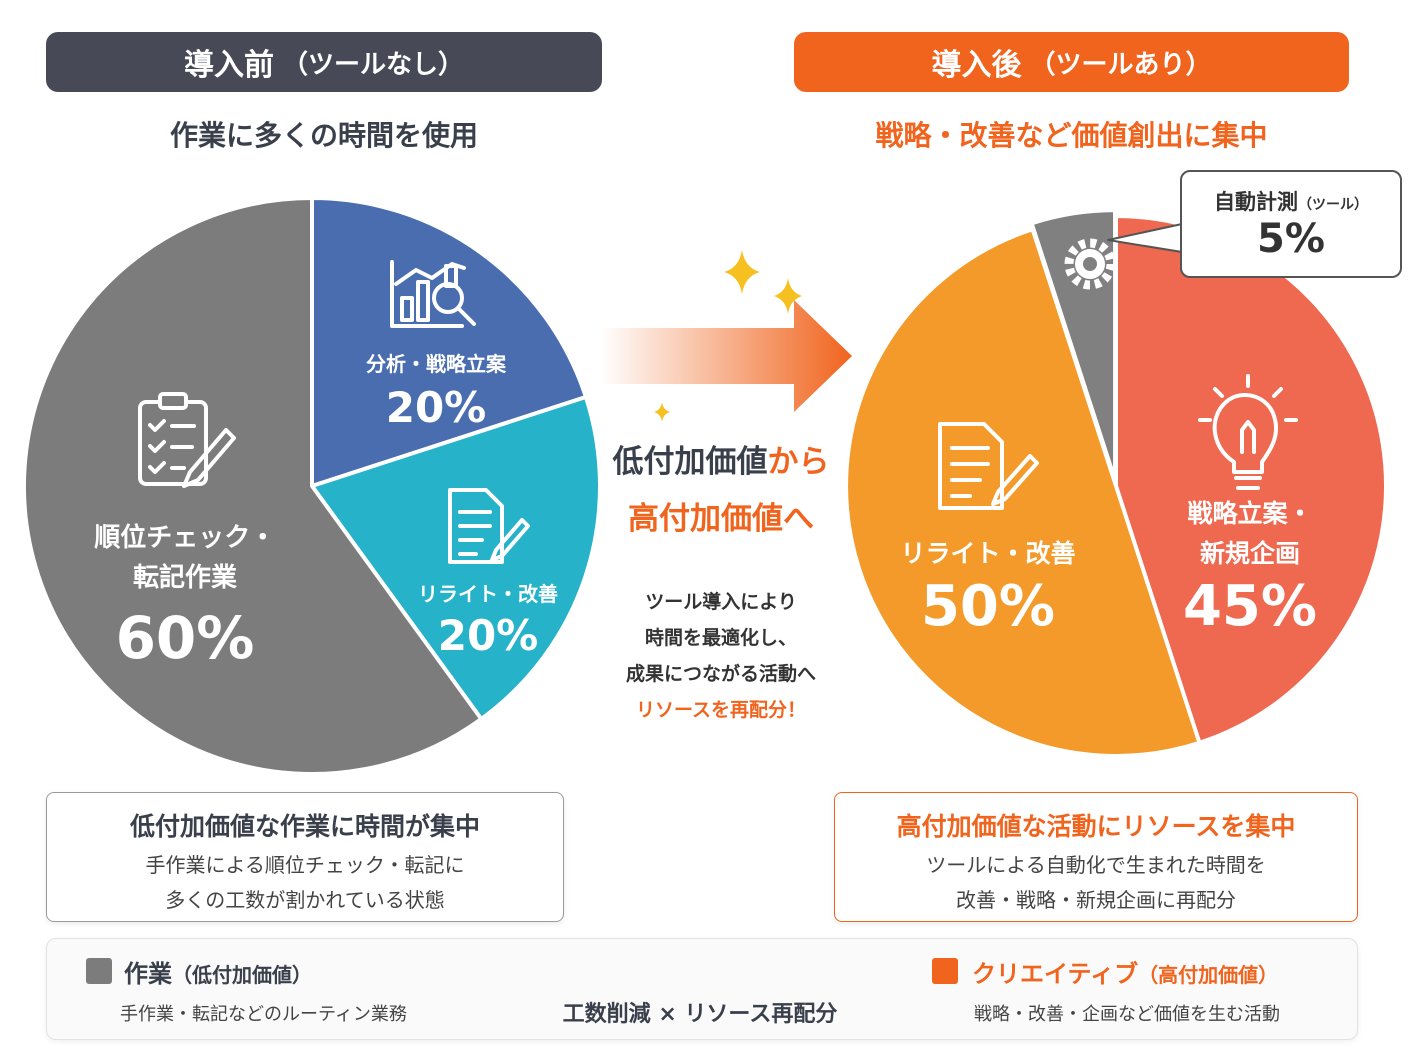 The height and width of the screenshot is (1056, 1408). What do you see at coordinates (1096, 900) in the screenshot?
I see `after-summary-line: 改善・戦略・新規企画に再配分` at bounding box center [1096, 900].